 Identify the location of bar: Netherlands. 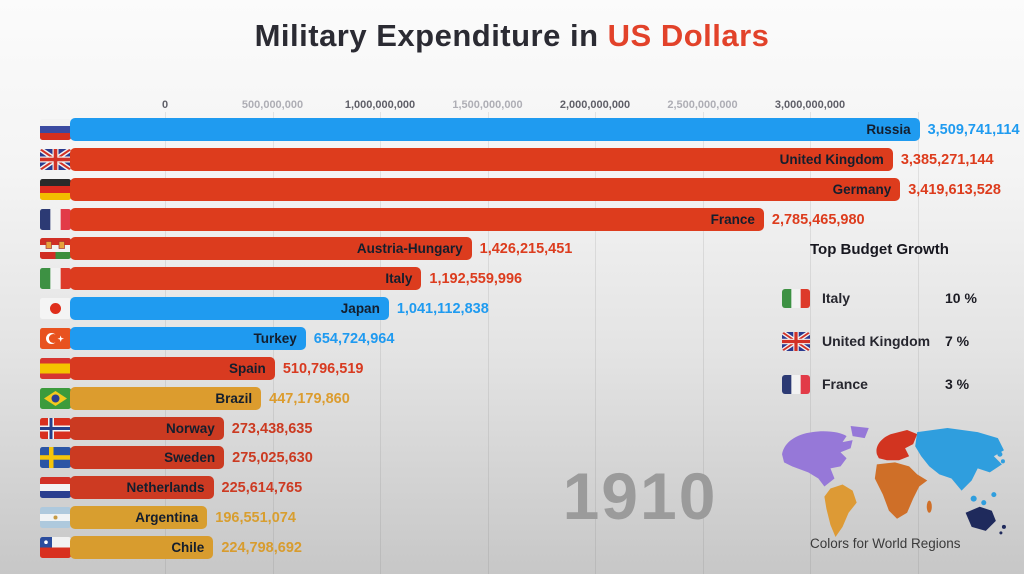
(142, 487).